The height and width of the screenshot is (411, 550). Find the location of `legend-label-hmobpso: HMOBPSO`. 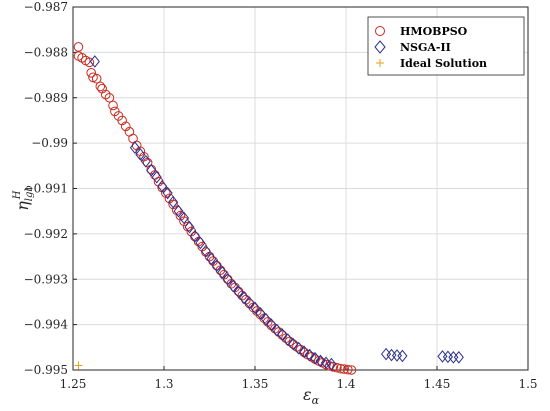

legend-label-hmobpso: HMOBPSO is located at coordinates (434, 31).